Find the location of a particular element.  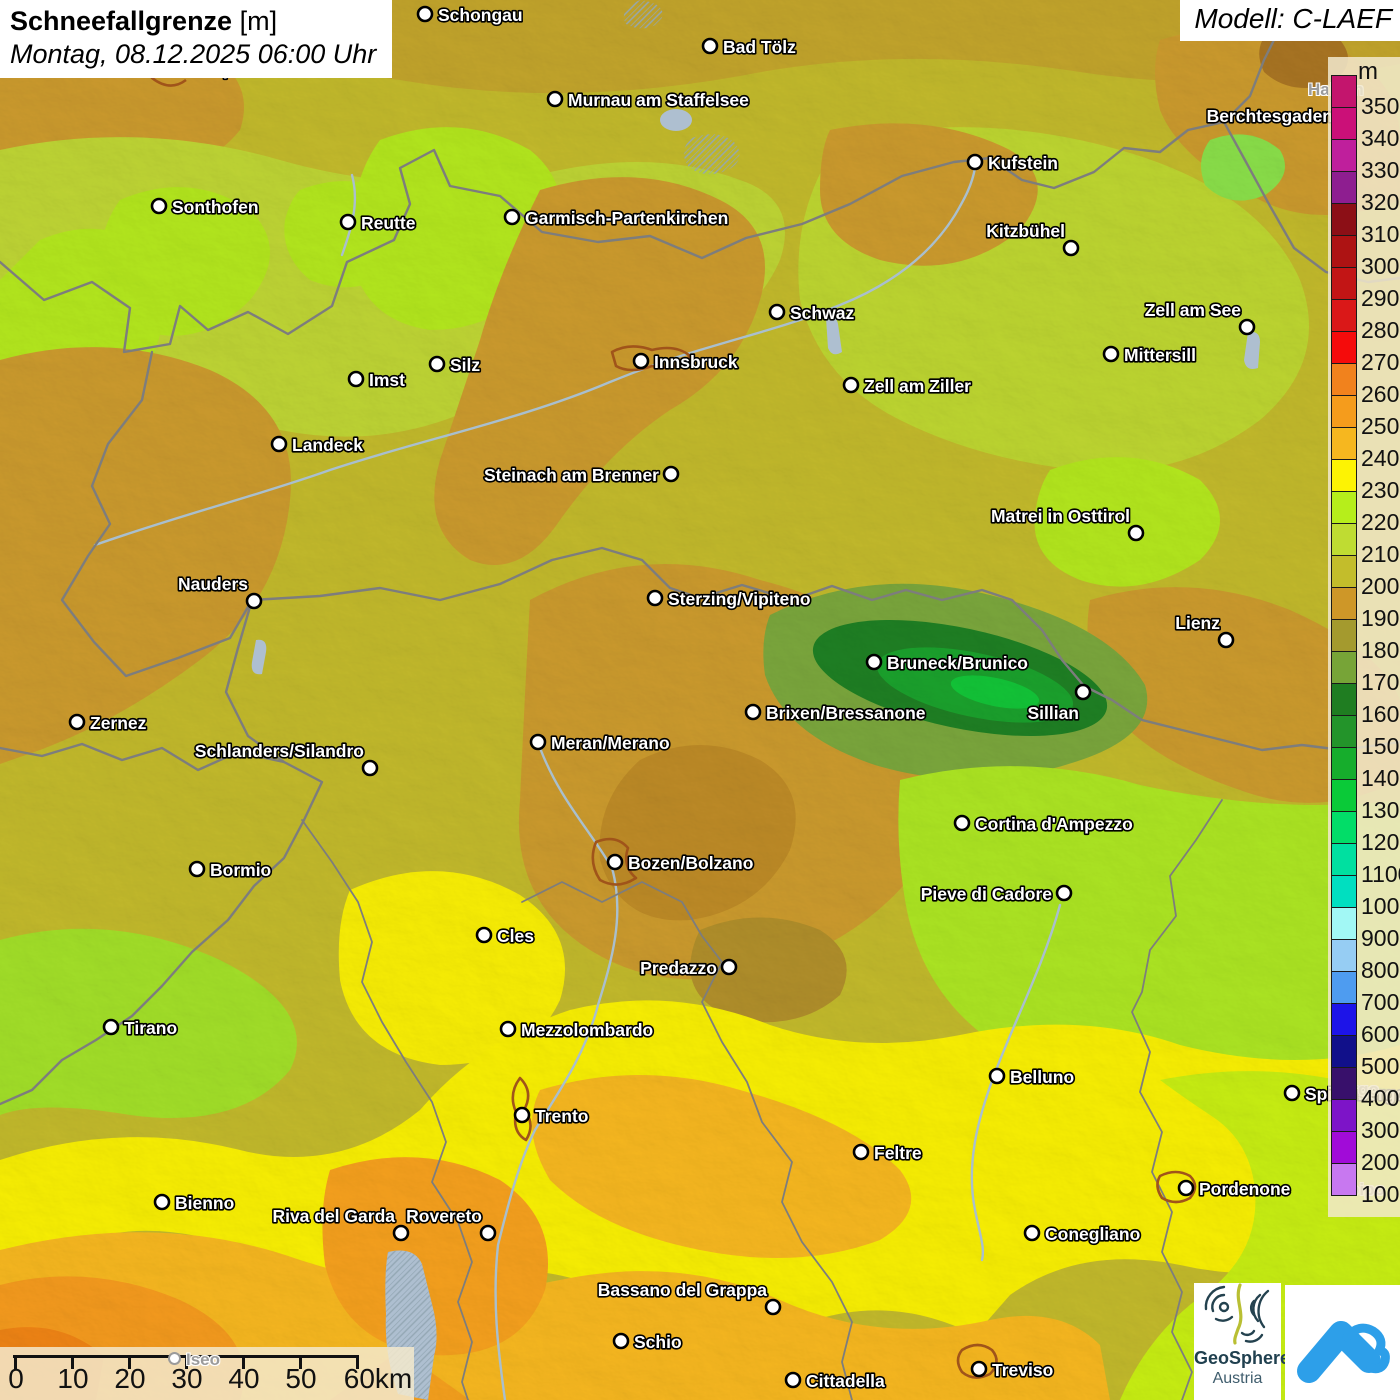

city-marker-spilimbergo is located at coordinates (1292, 1093).